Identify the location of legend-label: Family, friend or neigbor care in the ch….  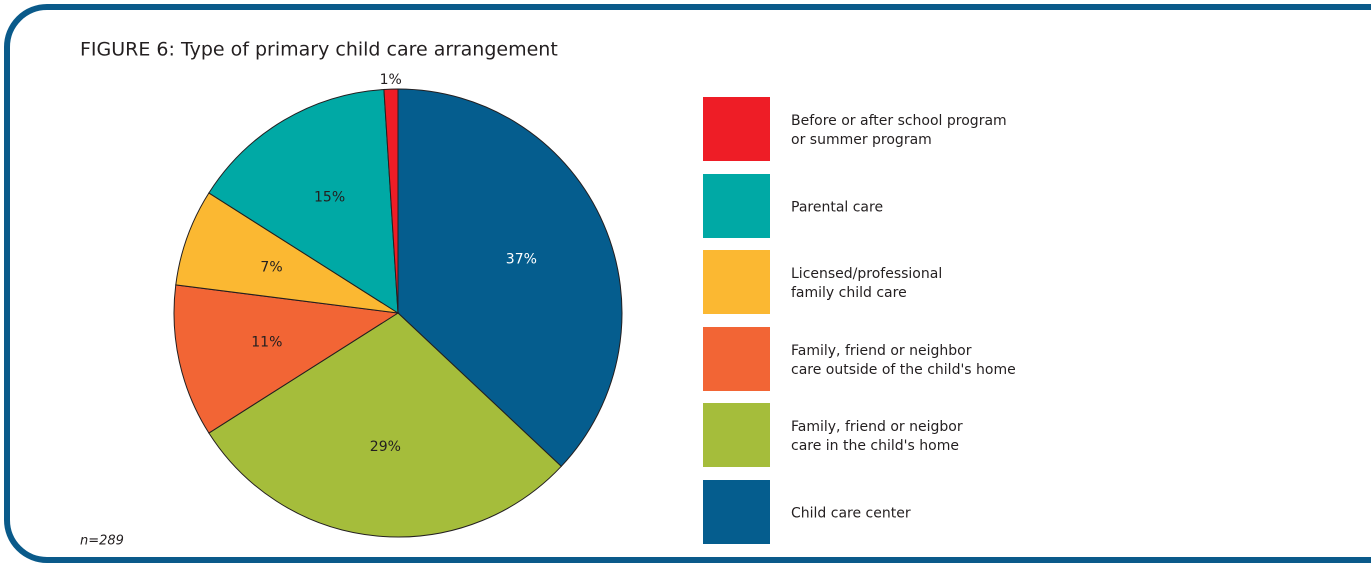
(877, 436).